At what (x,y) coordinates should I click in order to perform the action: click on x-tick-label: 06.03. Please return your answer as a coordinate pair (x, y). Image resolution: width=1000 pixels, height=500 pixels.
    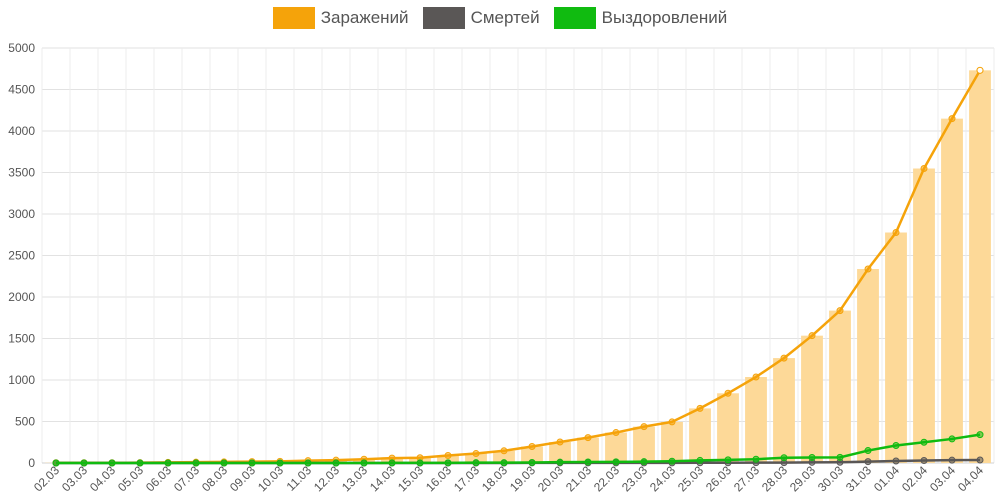
    Looking at the image, I should click on (158, 478).